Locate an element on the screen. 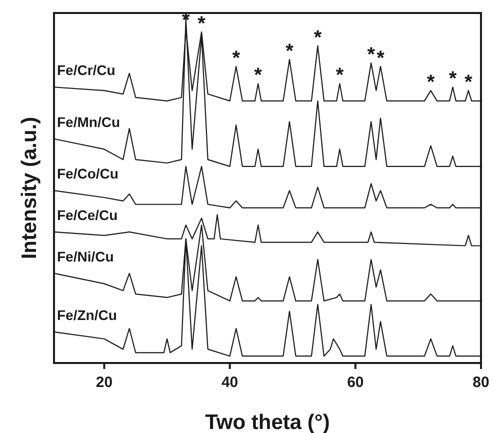 This screenshot has width=494, height=433. y-axis-title: Intensity (a.u.) is located at coordinates (29, 188).